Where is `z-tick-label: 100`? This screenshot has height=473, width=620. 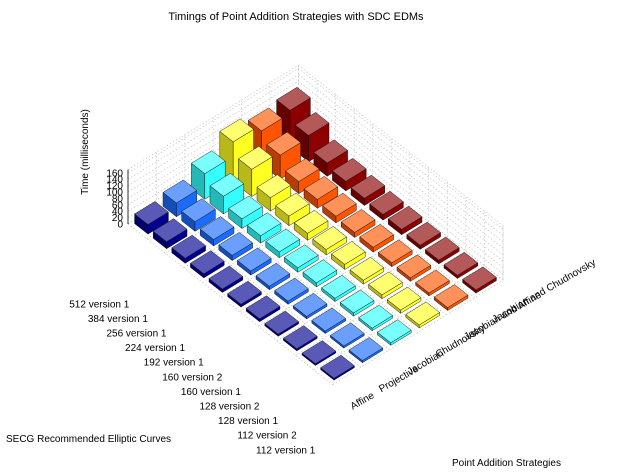 z-tick-label: 100 is located at coordinates (114, 193).